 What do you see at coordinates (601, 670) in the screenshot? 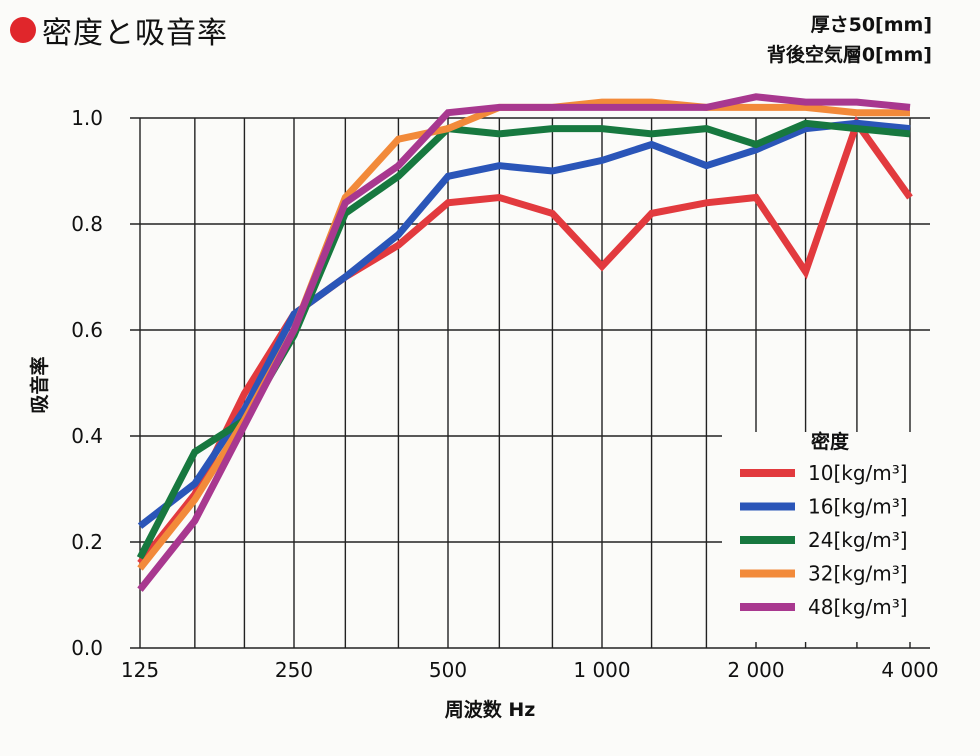
I see `x-tick-label: 1 000` at bounding box center [601, 670].